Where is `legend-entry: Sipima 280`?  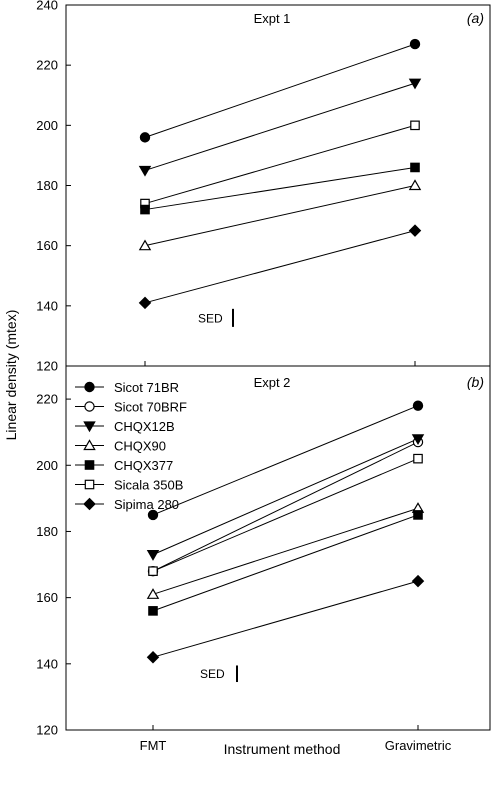
legend-entry: Sipima 280 is located at coordinates (146, 504).